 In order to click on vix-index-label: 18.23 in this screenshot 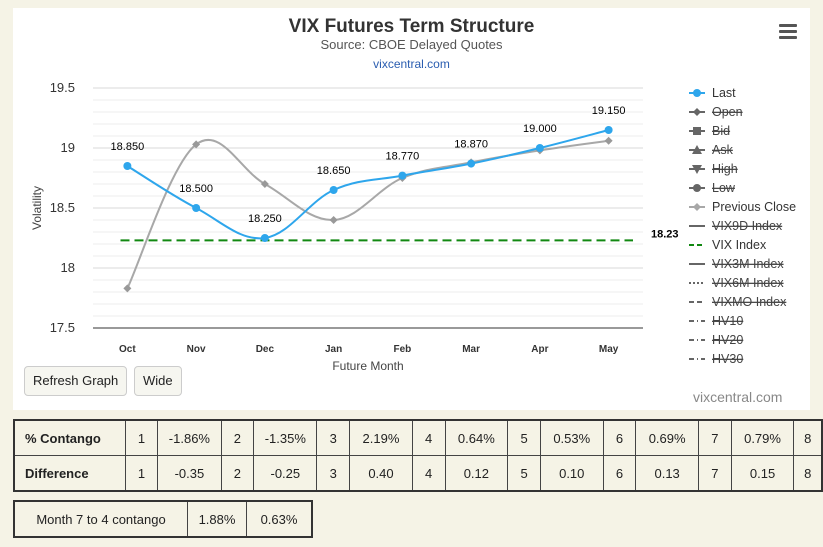, I will do `click(665, 234)`.